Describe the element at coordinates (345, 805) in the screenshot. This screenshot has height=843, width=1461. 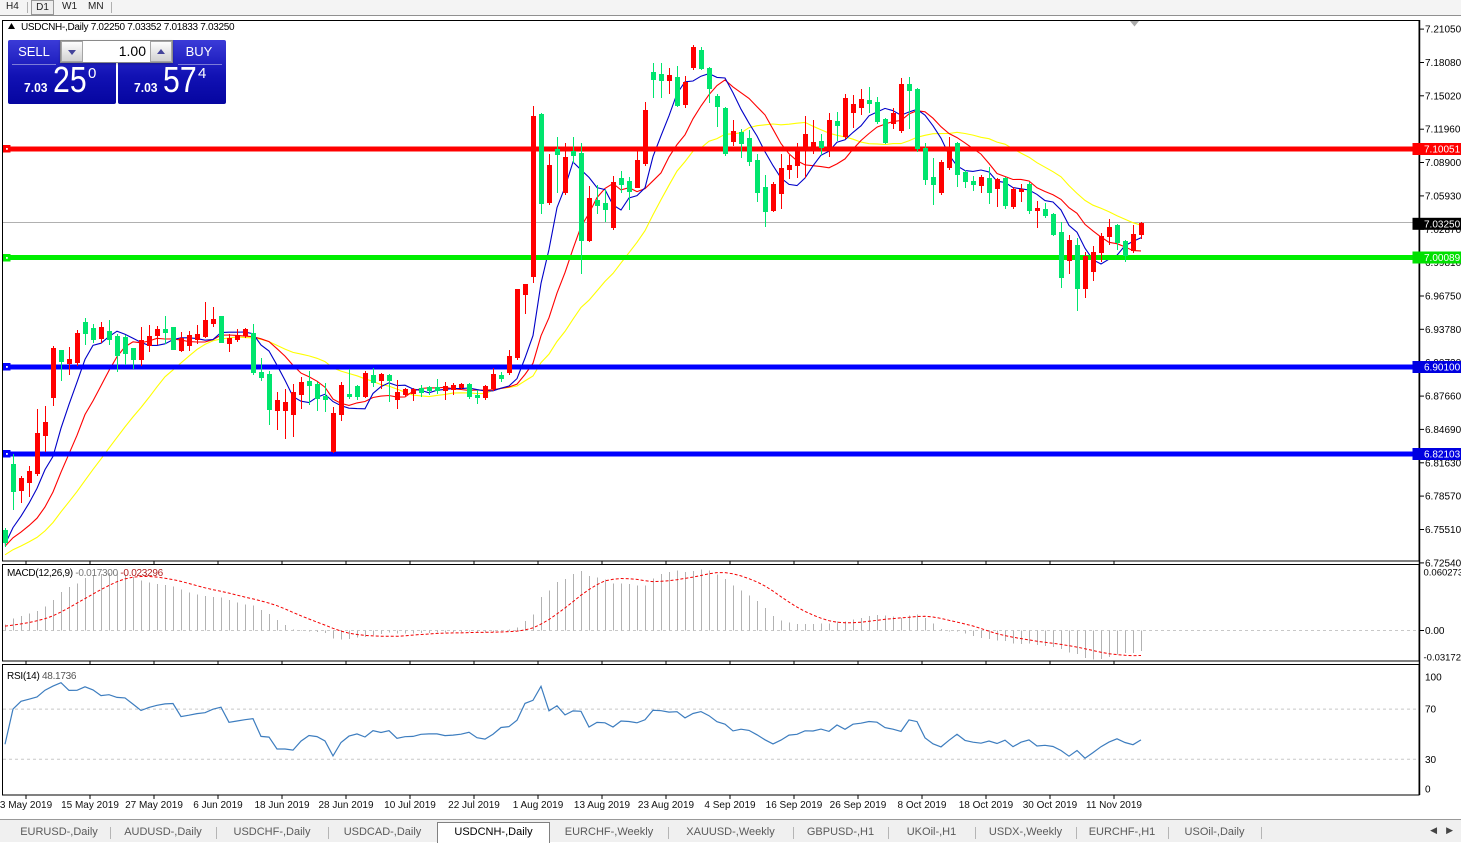
I see `svg-text: 28 Jun 2019` at that location.